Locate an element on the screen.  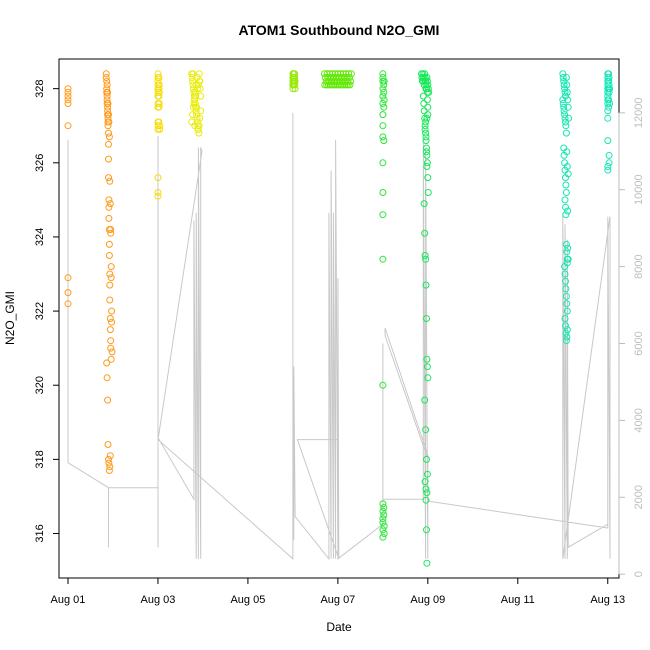
y-axis-label: N2O_GMI is located at coordinates (10, 318).